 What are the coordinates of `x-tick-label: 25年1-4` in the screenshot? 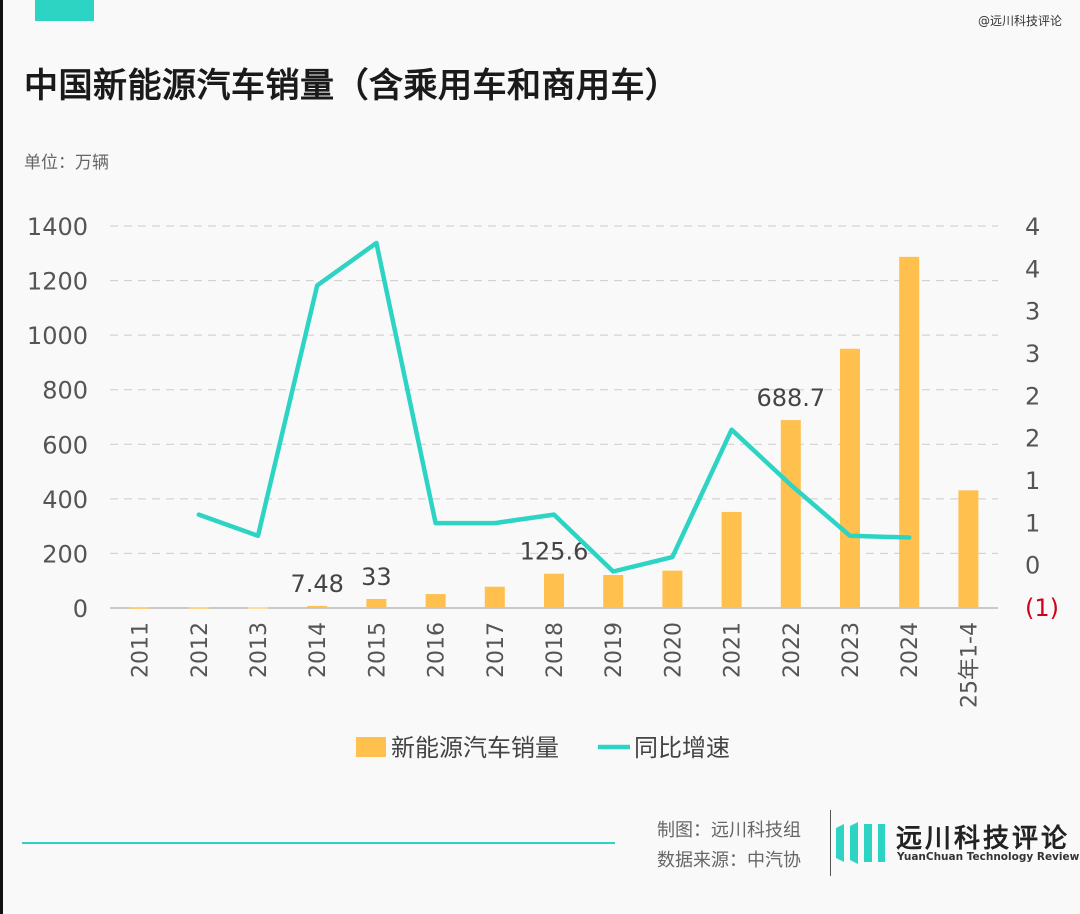 It's located at (969, 665).